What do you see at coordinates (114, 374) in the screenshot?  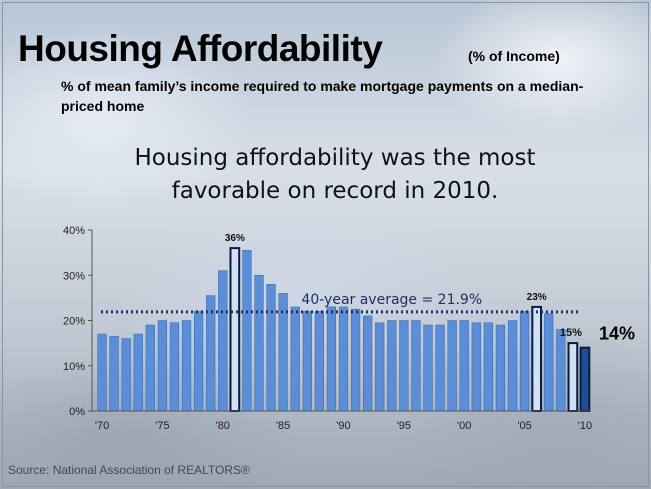 I see `bar-1971` at bounding box center [114, 374].